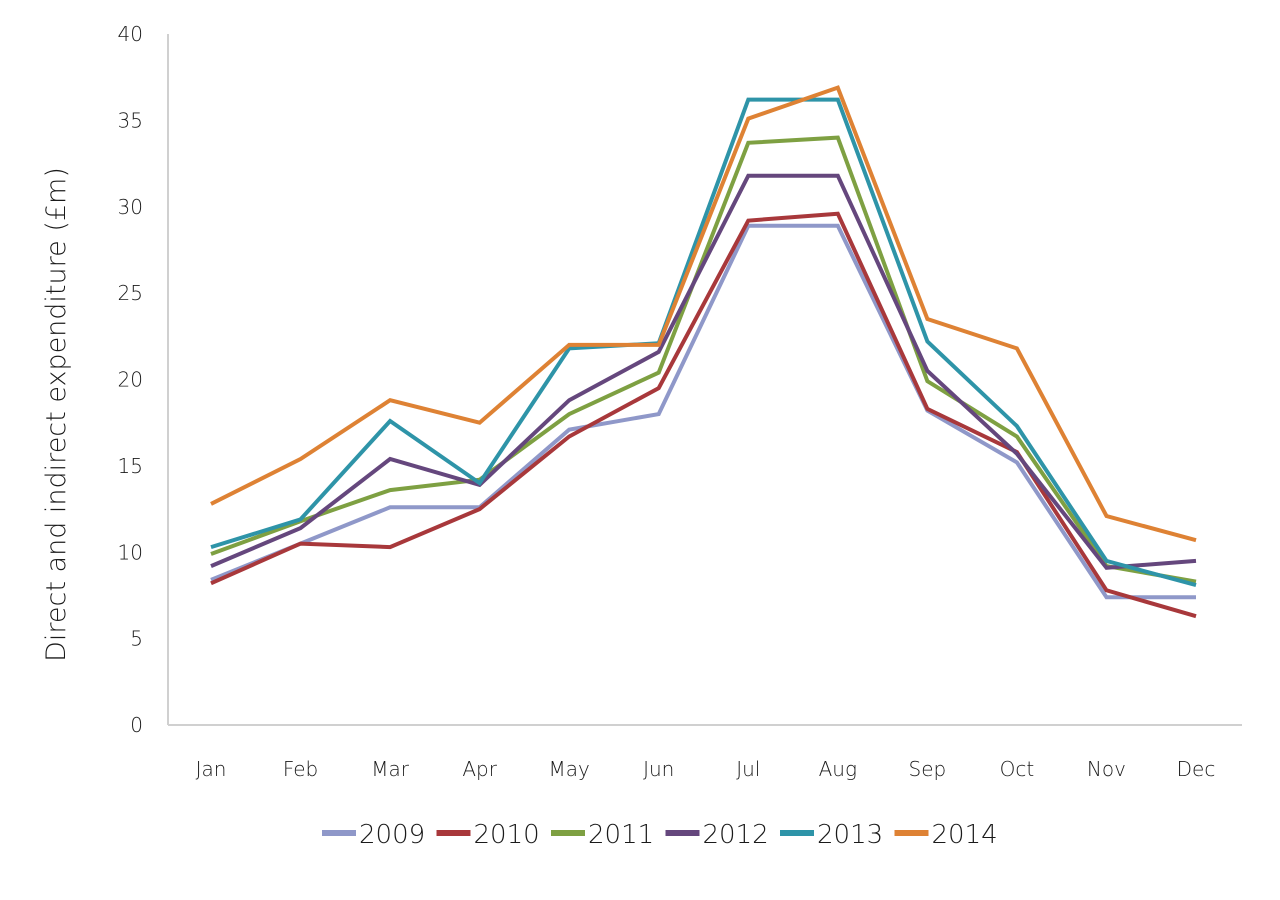 The height and width of the screenshot is (900, 1280). I want to click on y-tick-label: 15, so click(130, 466).